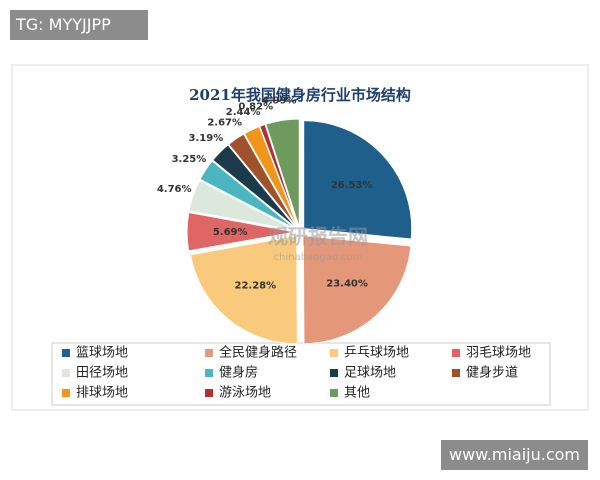 The image size is (600, 480). Describe the element at coordinates (301, 374) in the screenshot. I see `legend-frame` at that location.